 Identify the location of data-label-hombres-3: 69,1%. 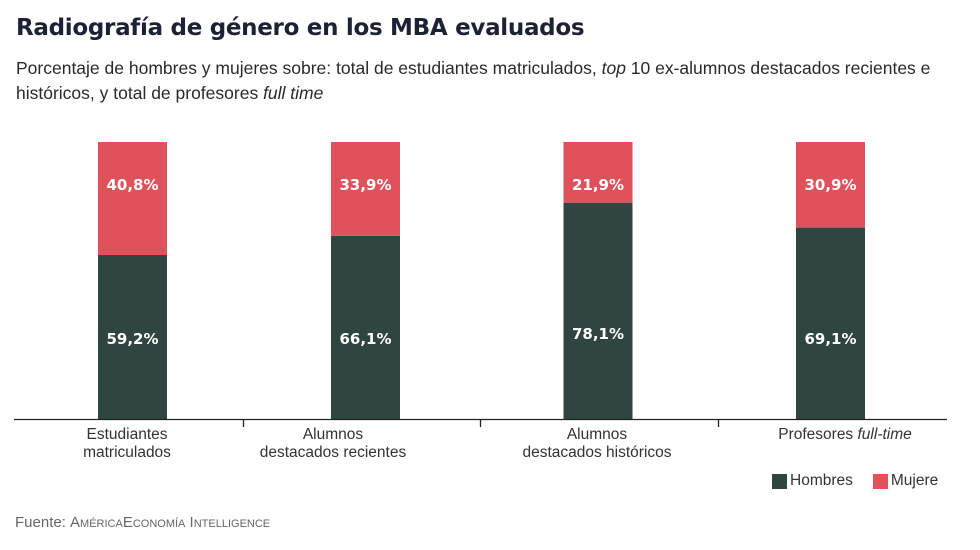
(830, 339).